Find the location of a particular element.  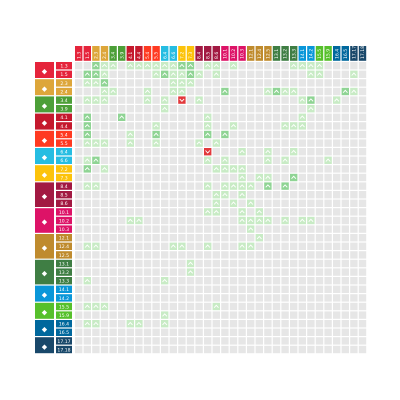

cell-13.1-12.5 is located at coordinates (268, 263).